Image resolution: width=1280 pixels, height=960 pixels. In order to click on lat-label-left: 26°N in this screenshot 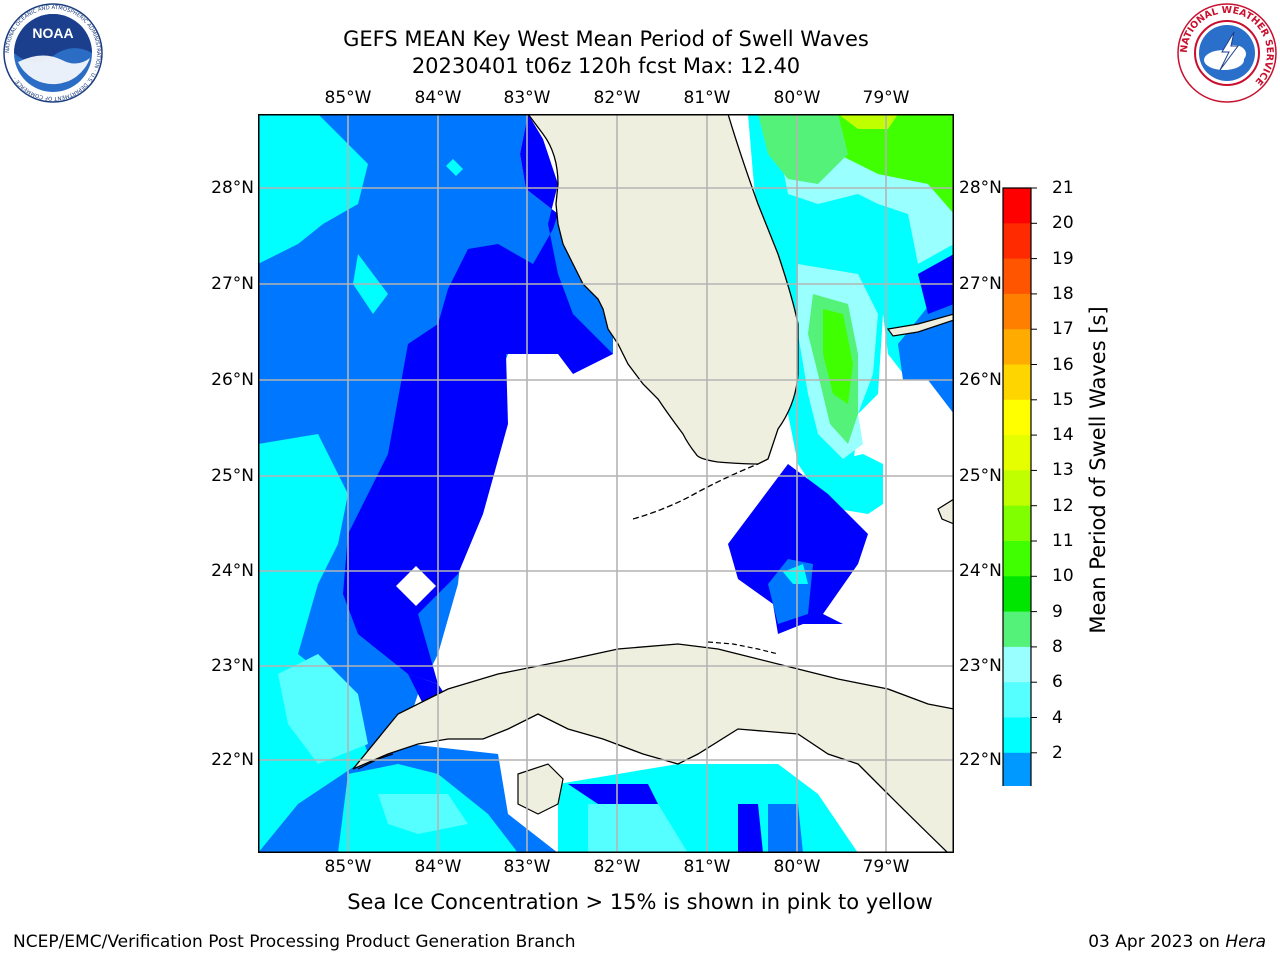, I will do `click(232, 380)`.